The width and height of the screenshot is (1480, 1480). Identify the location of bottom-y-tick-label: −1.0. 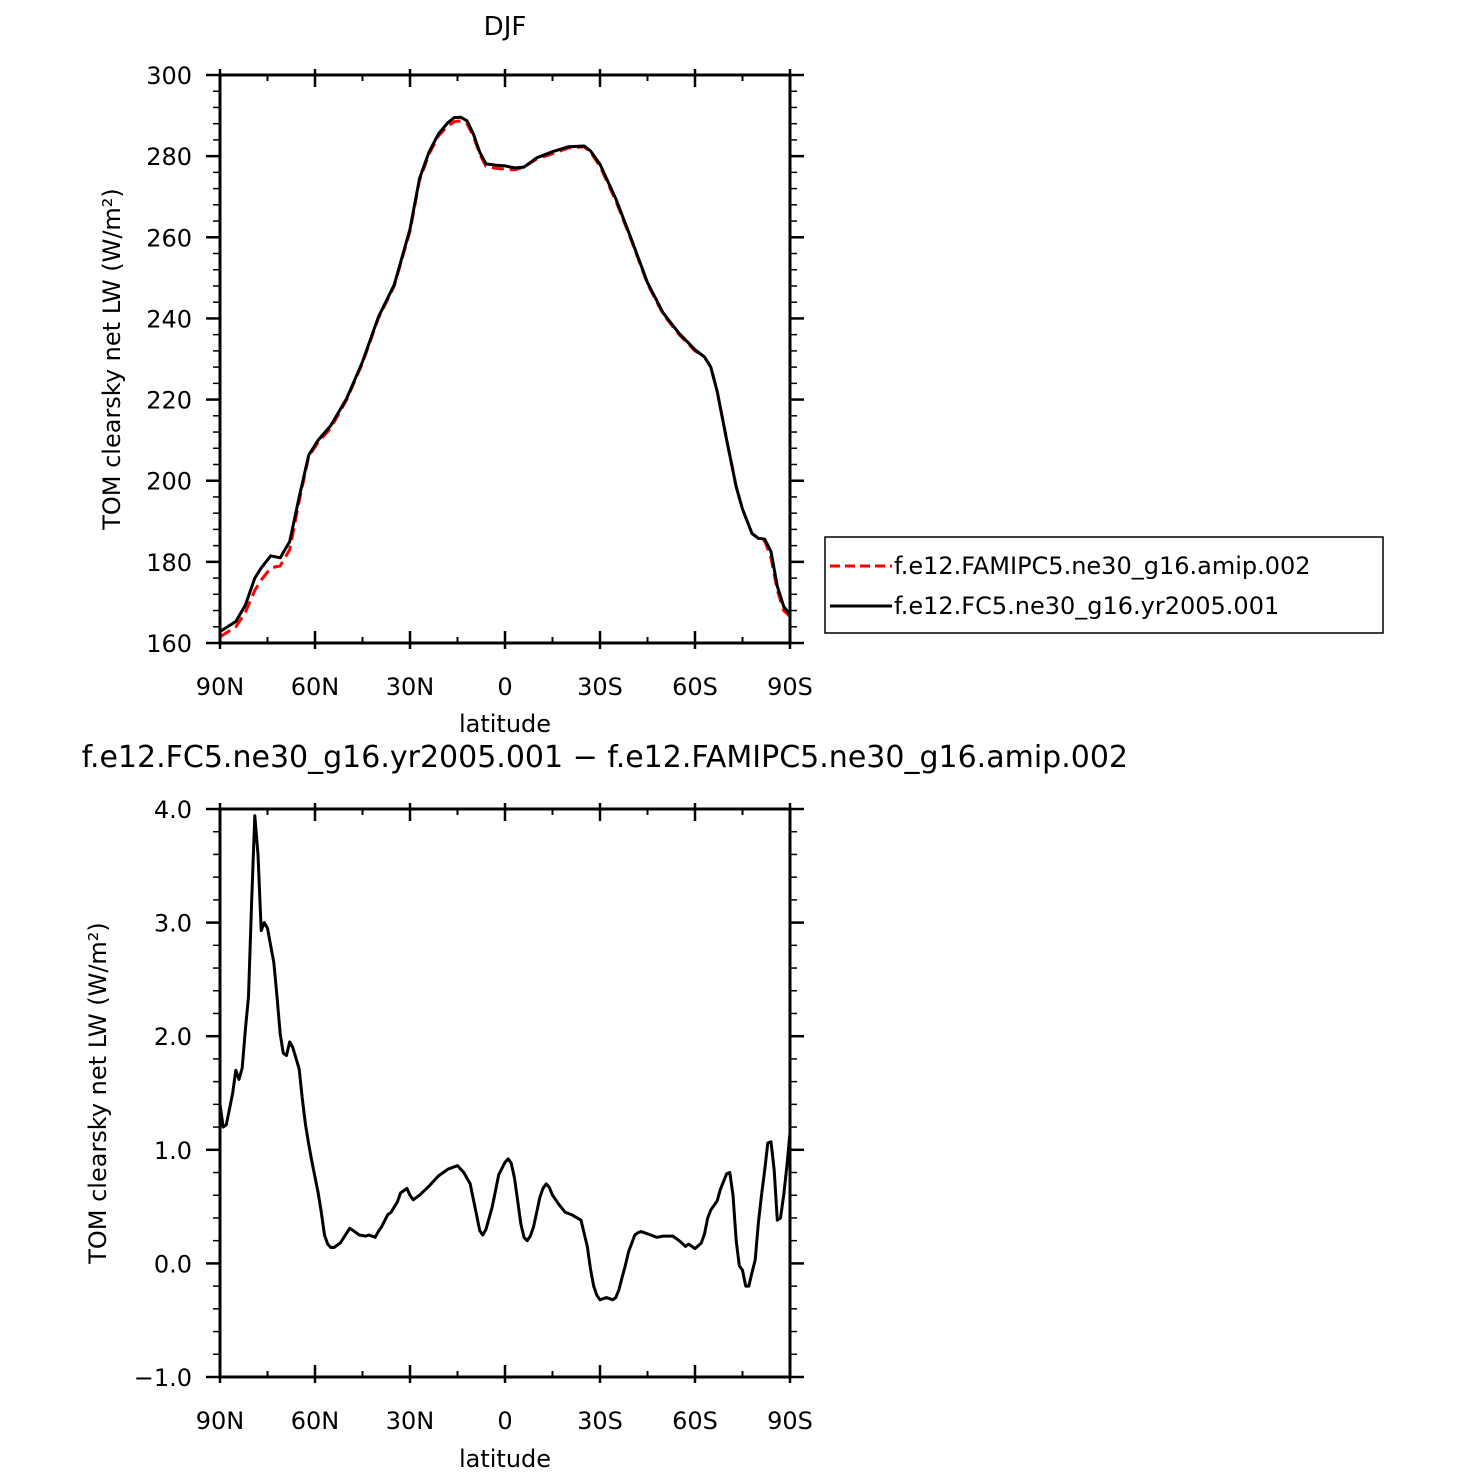
(163, 1378).